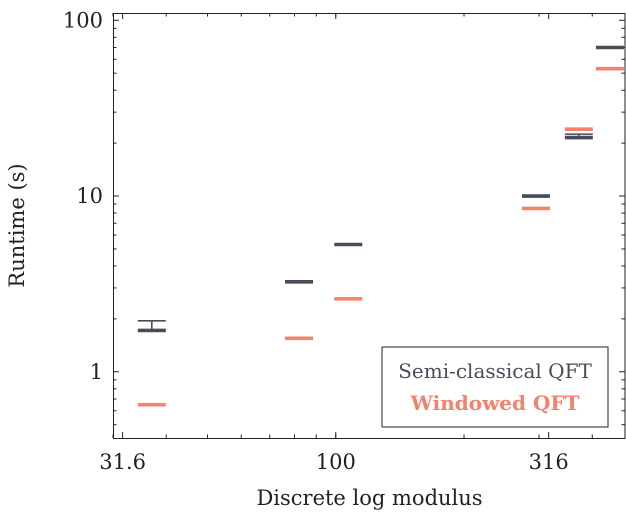 The image size is (626, 513). Describe the element at coordinates (495, 403) in the screenshot. I see `legend-entry-windowed: Windowed QFT` at that location.